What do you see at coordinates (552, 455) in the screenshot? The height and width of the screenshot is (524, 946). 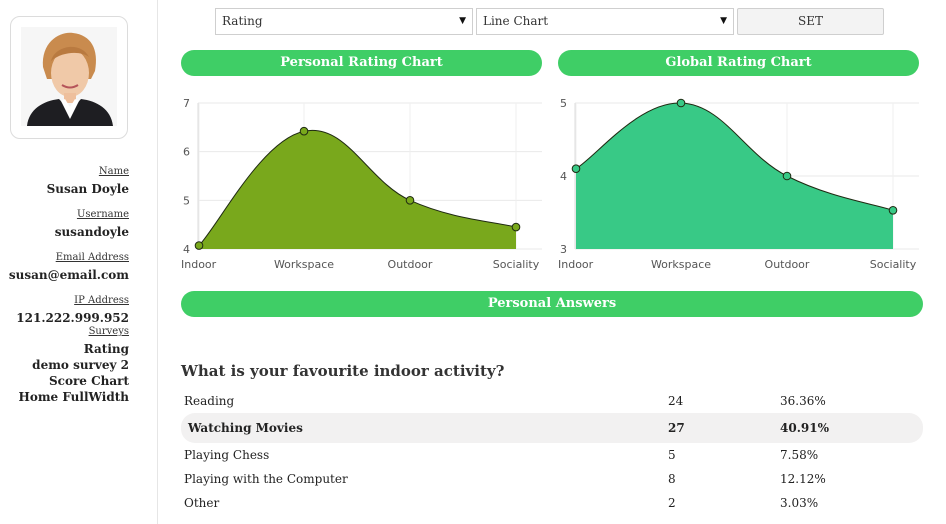 I see `table-row: Playing Chess 5 7.58%` at bounding box center [552, 455].